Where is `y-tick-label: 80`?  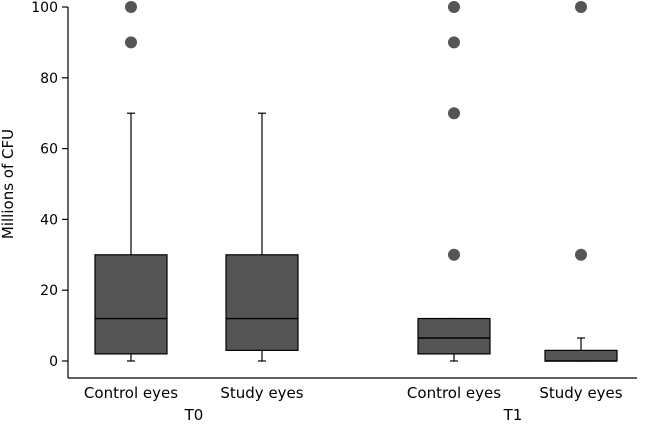 y-tick-label: 80 is located at coordinates (49, 79).